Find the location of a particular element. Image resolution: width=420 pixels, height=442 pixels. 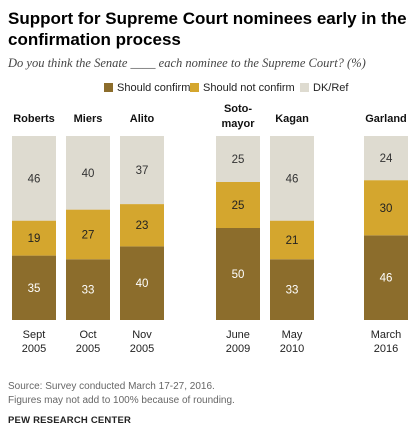

date-label-0-0: Sept is located at coordinates (34, 335).